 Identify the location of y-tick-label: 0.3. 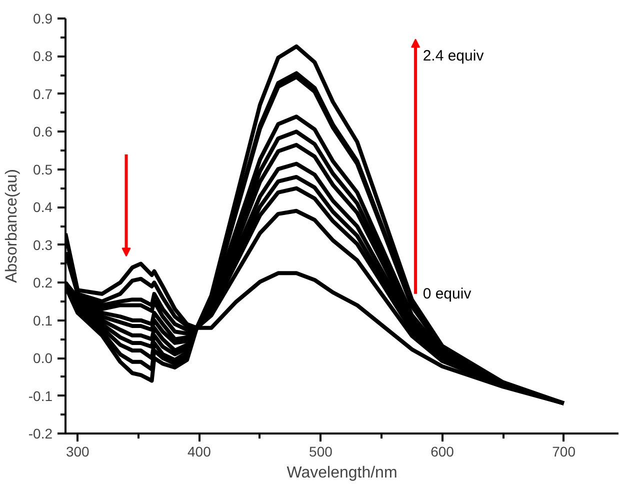
(43, 244).